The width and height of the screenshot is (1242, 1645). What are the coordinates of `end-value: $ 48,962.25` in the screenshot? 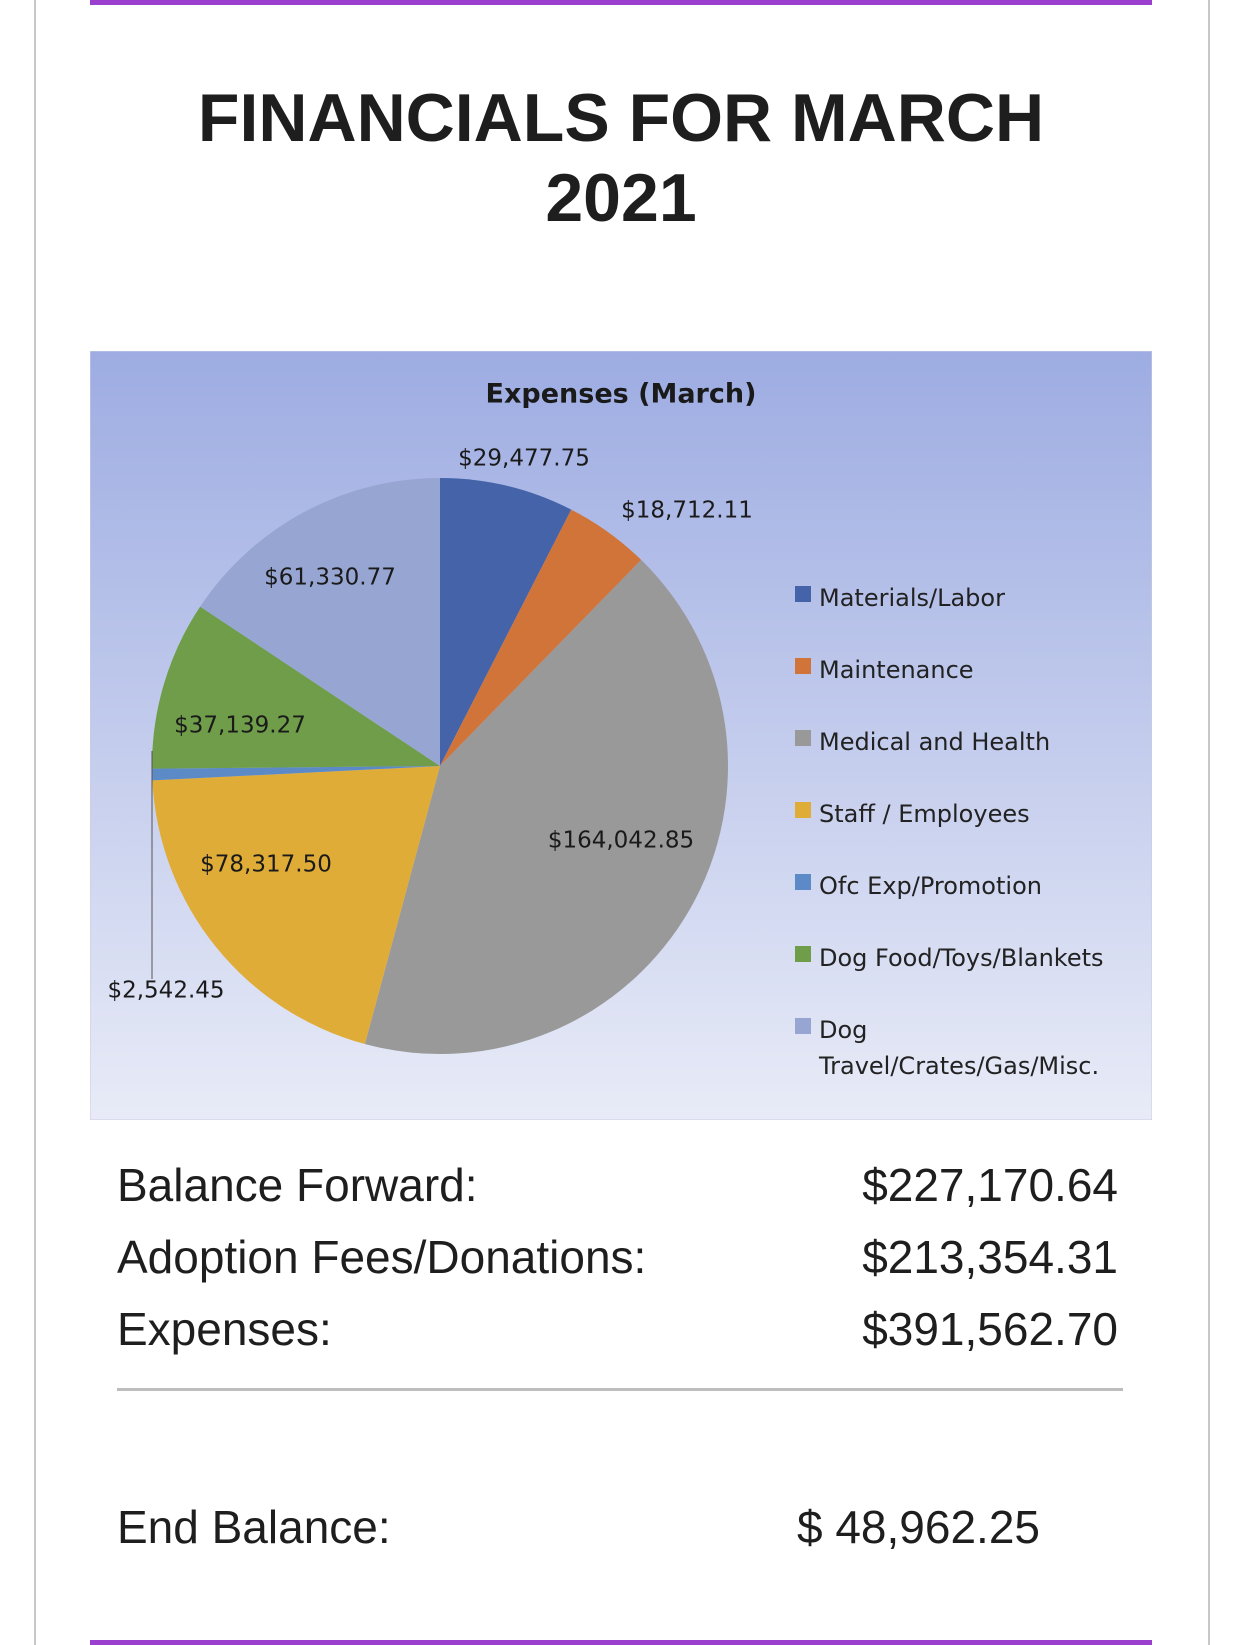 It's located at (918, 1527).